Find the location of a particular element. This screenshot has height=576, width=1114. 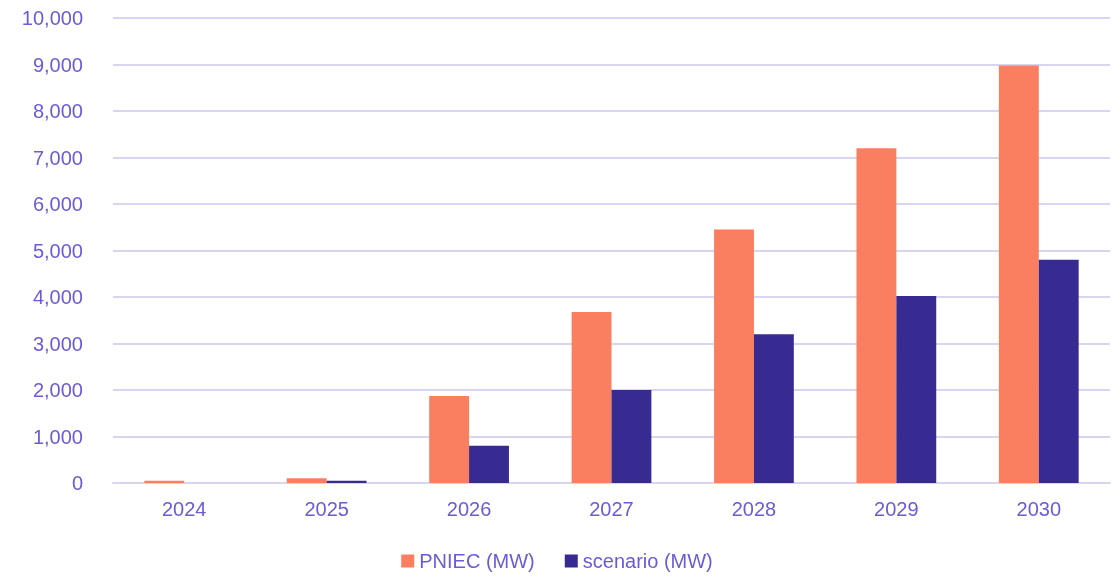

y-tick-label: 7,000 is located at coordinates (57, 157).